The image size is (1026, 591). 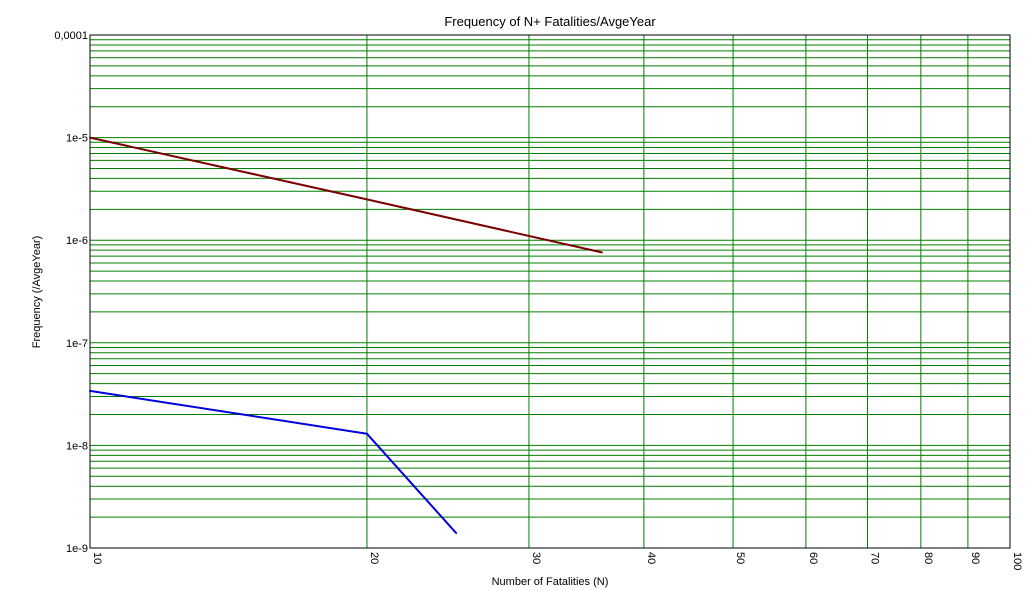 I want to click on x-axis-label: Number of Fatalities (N), so click(x=550, y=582).